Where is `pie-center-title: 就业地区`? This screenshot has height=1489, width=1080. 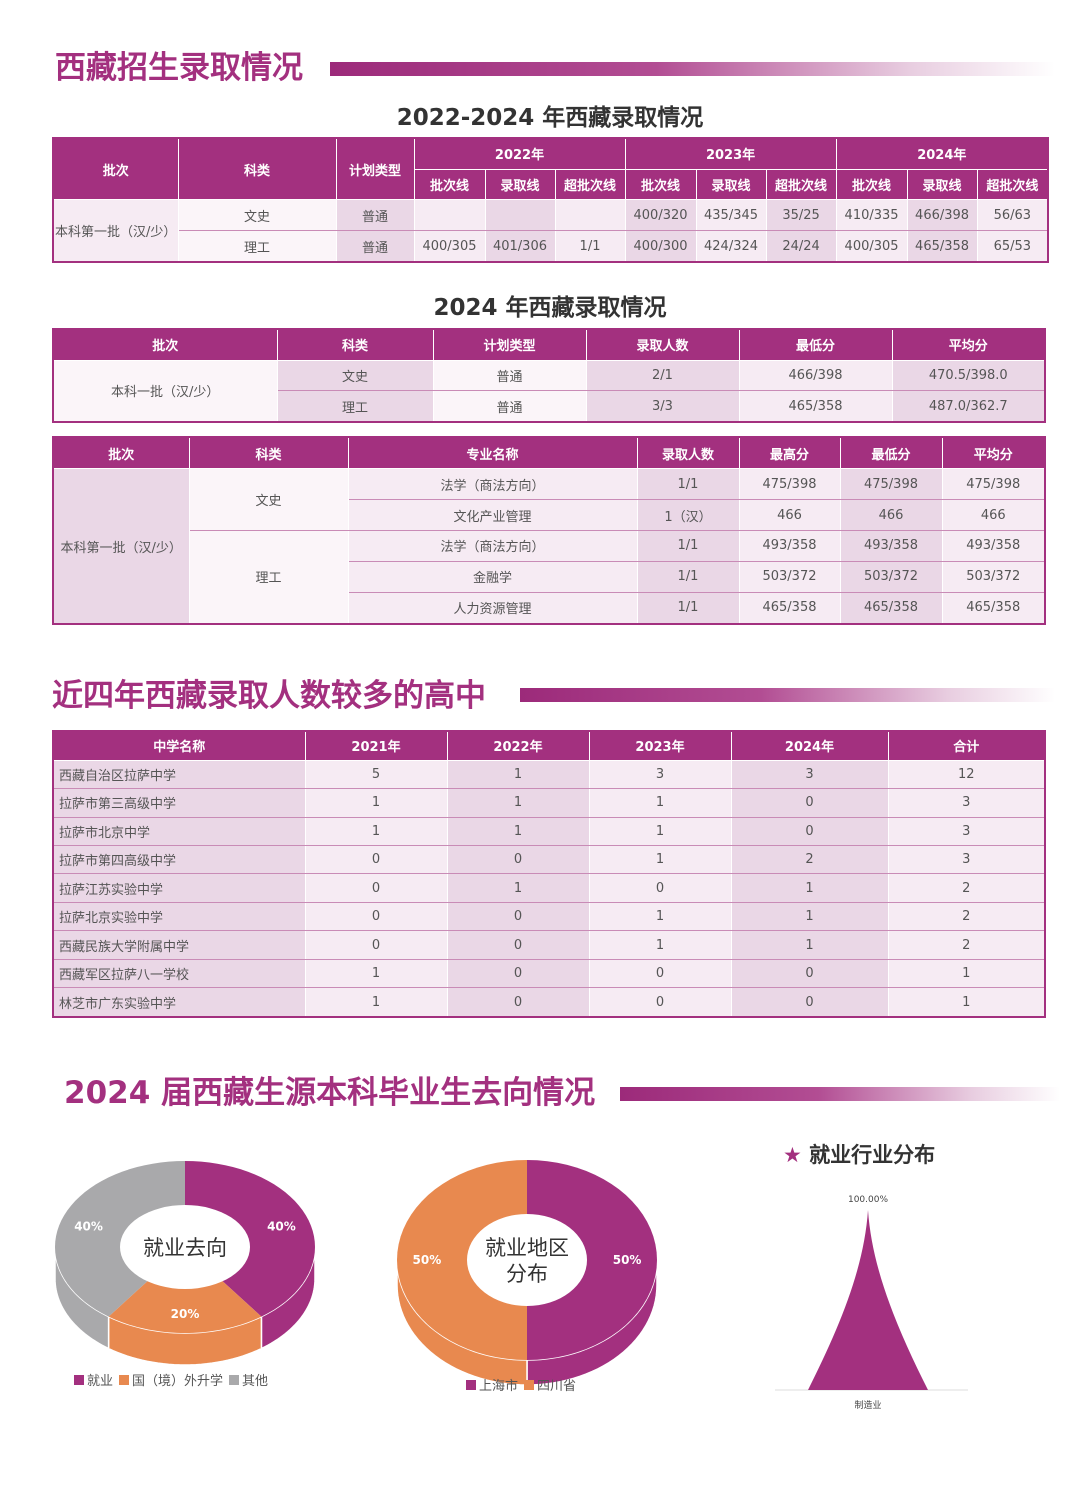
pie-center-title: 就业地区 is located at coordinates (527, 1248).